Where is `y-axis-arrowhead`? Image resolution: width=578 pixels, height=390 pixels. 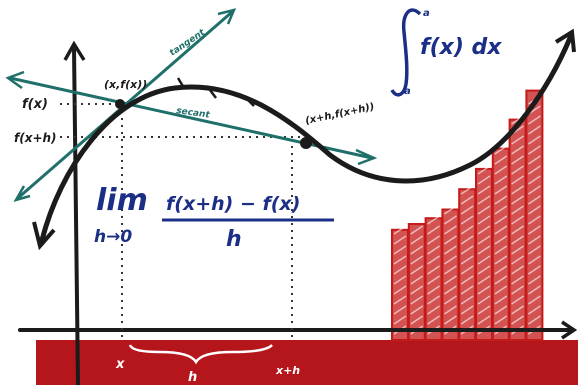
y-axis-arrowhead is located at coordinates (74, 50).